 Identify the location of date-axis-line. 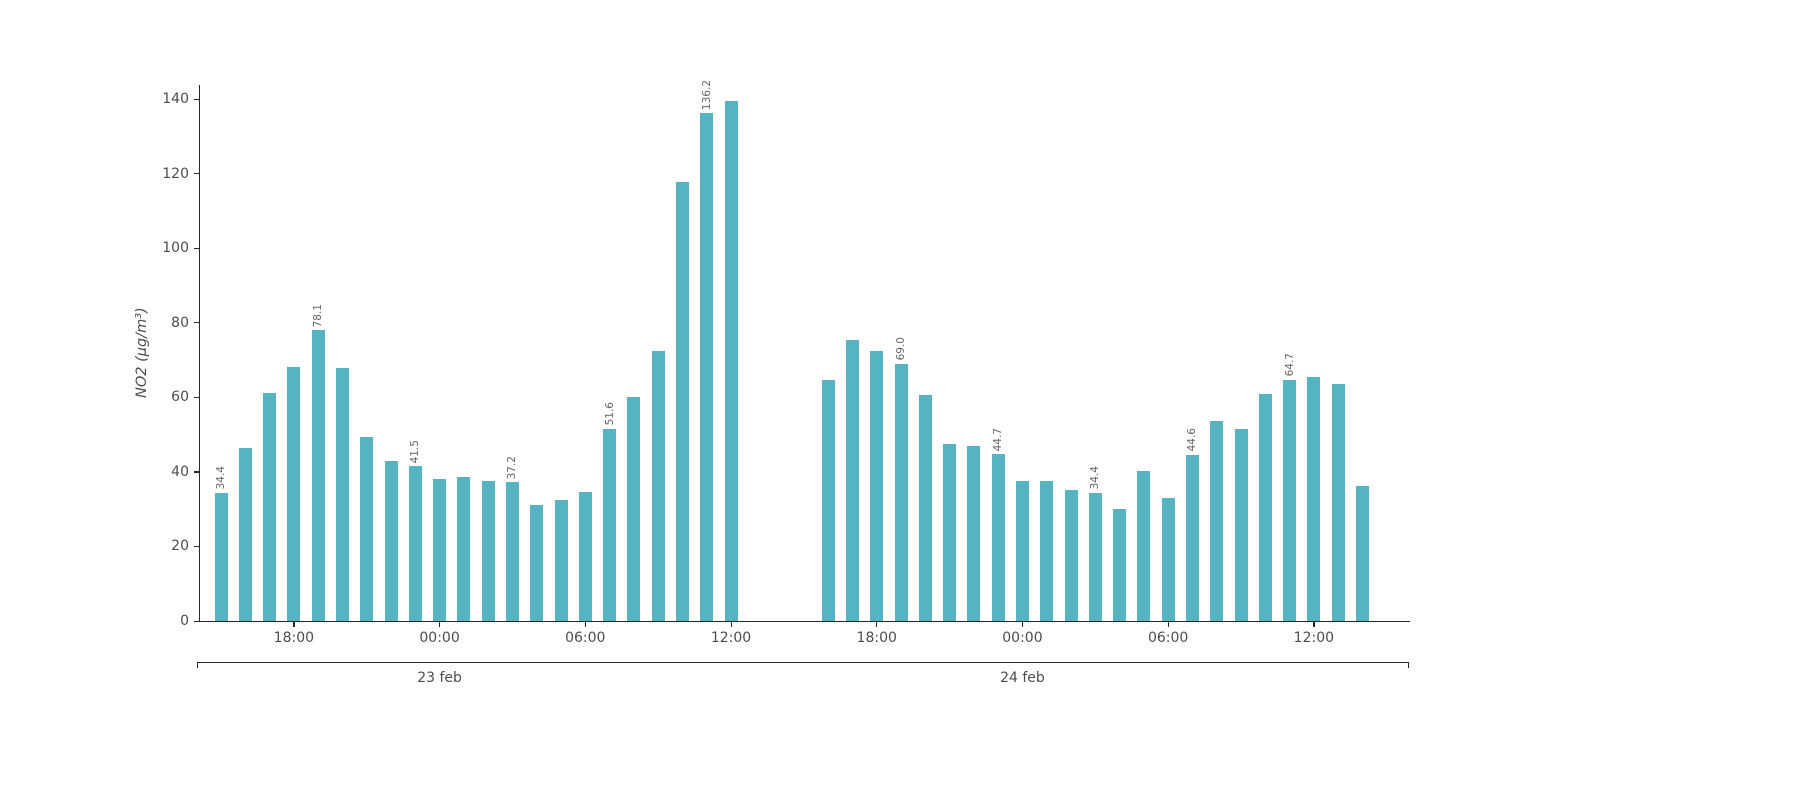
(803, 663).